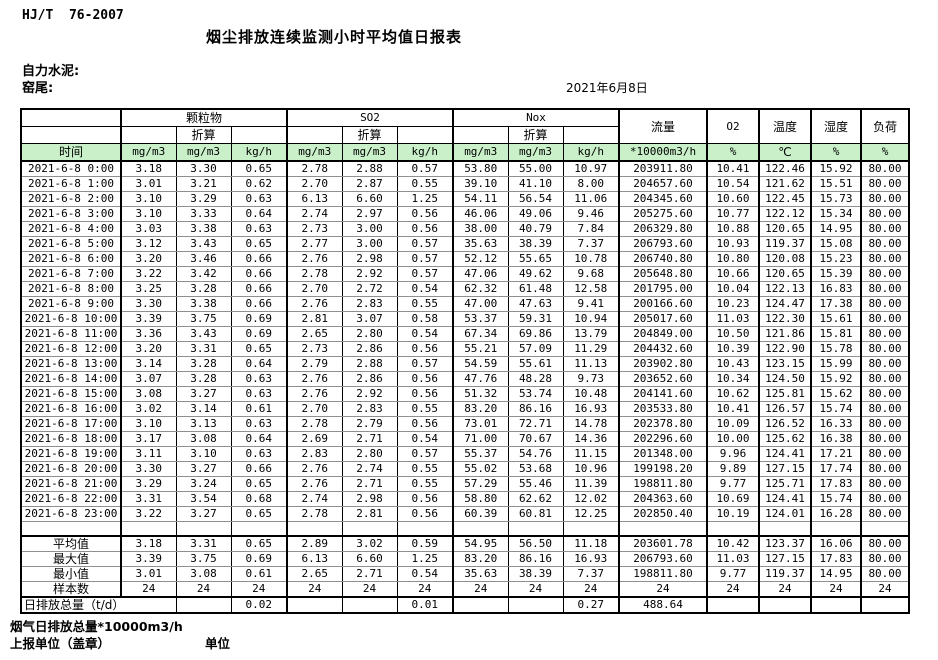  I want to click on value-cell: 0.56, so click(425, 214).